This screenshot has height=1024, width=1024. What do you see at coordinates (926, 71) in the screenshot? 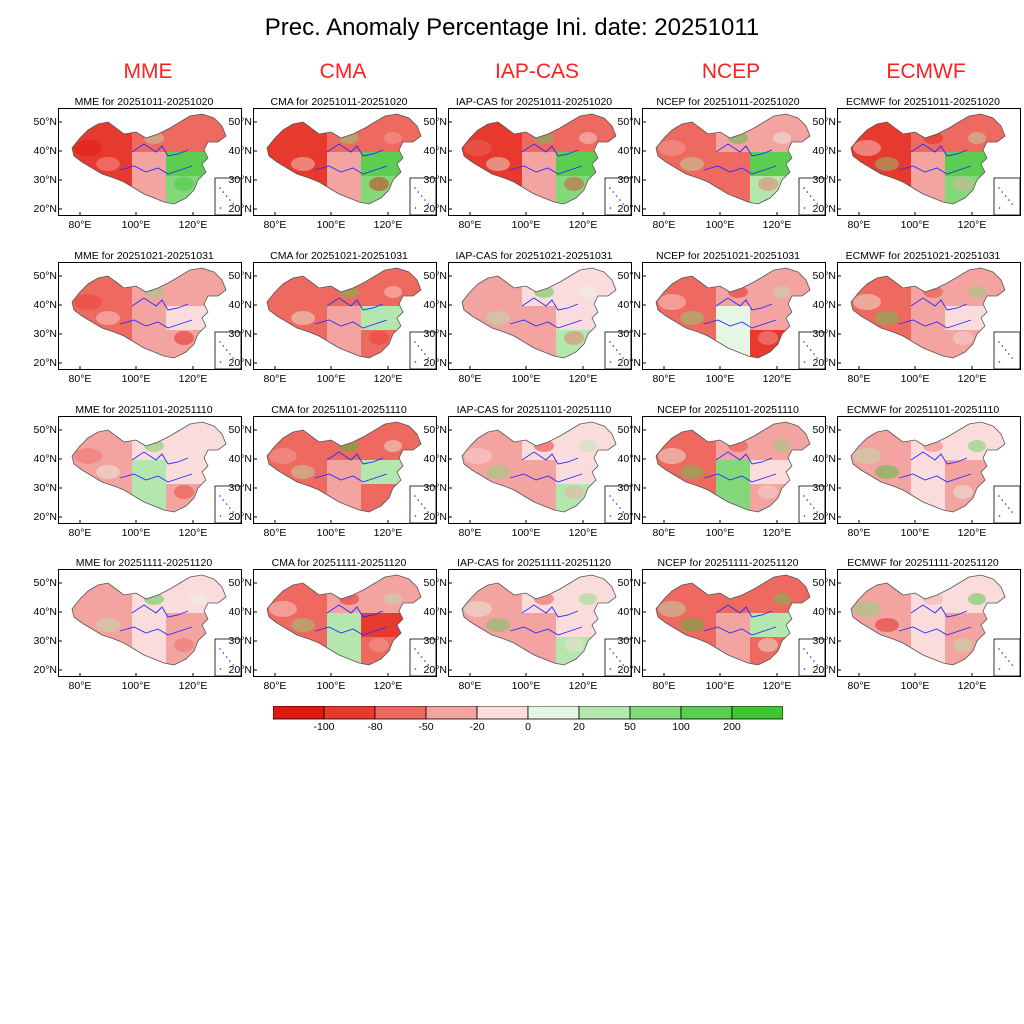
I see `model-header-ecmwf: ECMWF` at bounding box center [926, 71].